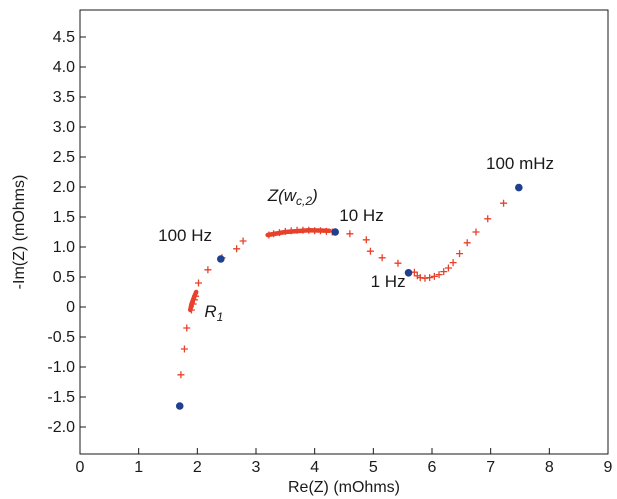 Image resolution: width=617 pixels, height=499 pixels. I want to click on x-tick-label: 0, so click(80, 467).